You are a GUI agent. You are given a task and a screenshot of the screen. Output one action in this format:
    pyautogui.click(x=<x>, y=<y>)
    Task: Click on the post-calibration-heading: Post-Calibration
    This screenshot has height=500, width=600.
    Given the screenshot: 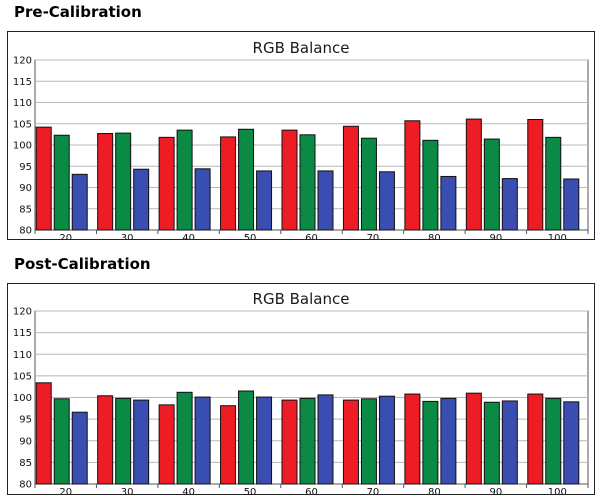 What is the action you would take?
    pyautogui.click(x=82, y=264)
    